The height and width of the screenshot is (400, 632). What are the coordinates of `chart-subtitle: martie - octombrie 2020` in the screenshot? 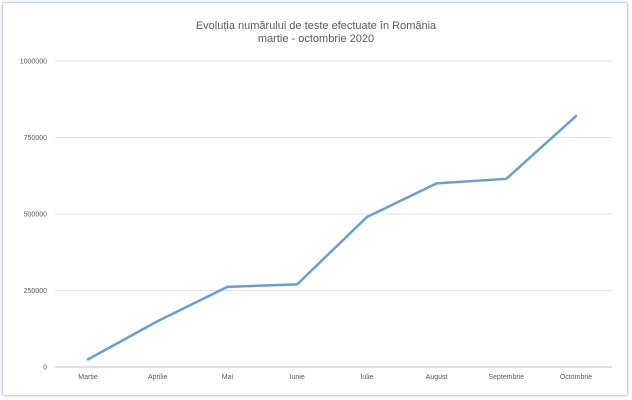 It's located at (316, 39).